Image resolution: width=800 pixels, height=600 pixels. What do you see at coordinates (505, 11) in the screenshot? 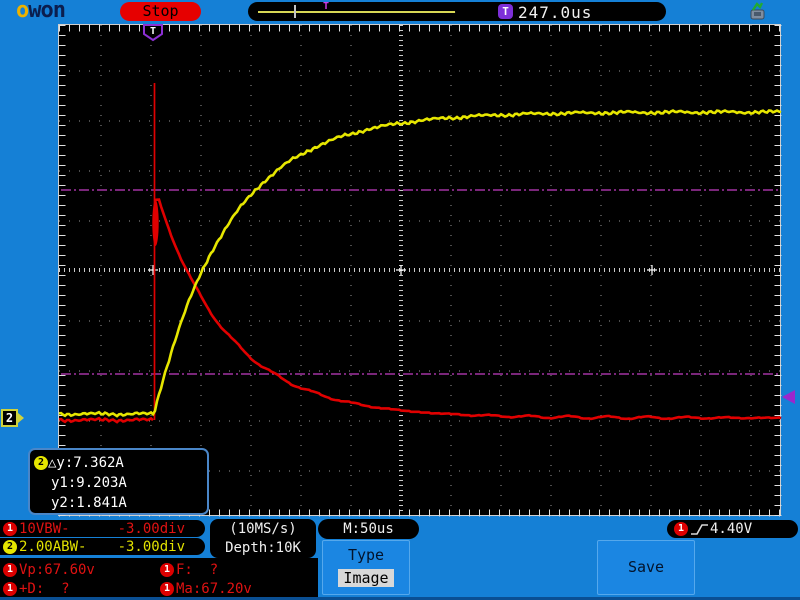
I see `trigger-t-icon: T` at bounding box center [505, 11].